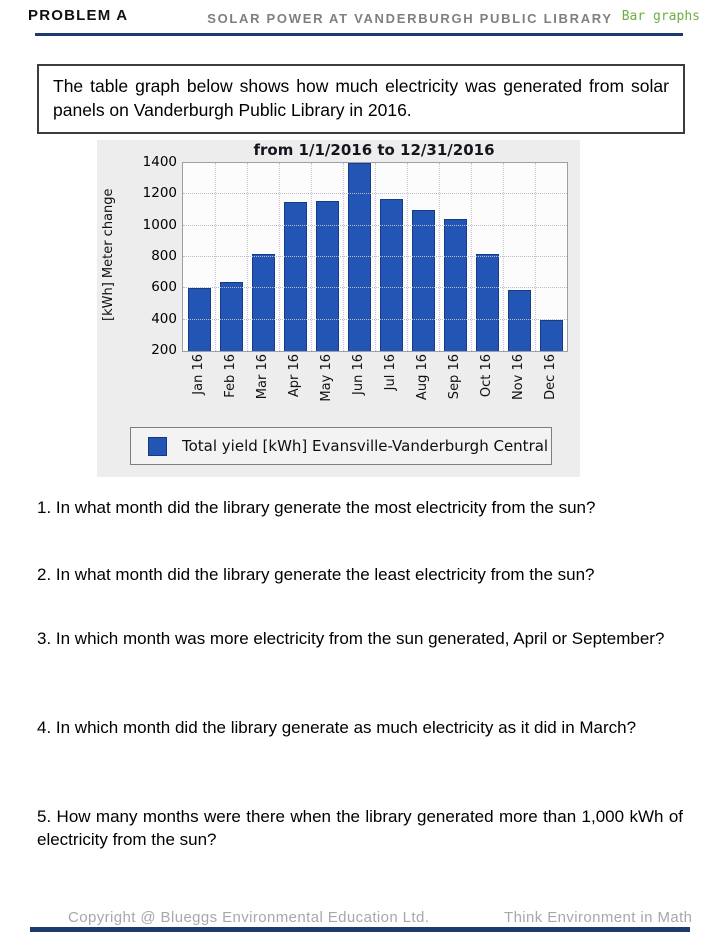  Describe the element at coordinates (486, 376) in the screenshot. I see `x-tick-label: Oct 16` at that location.